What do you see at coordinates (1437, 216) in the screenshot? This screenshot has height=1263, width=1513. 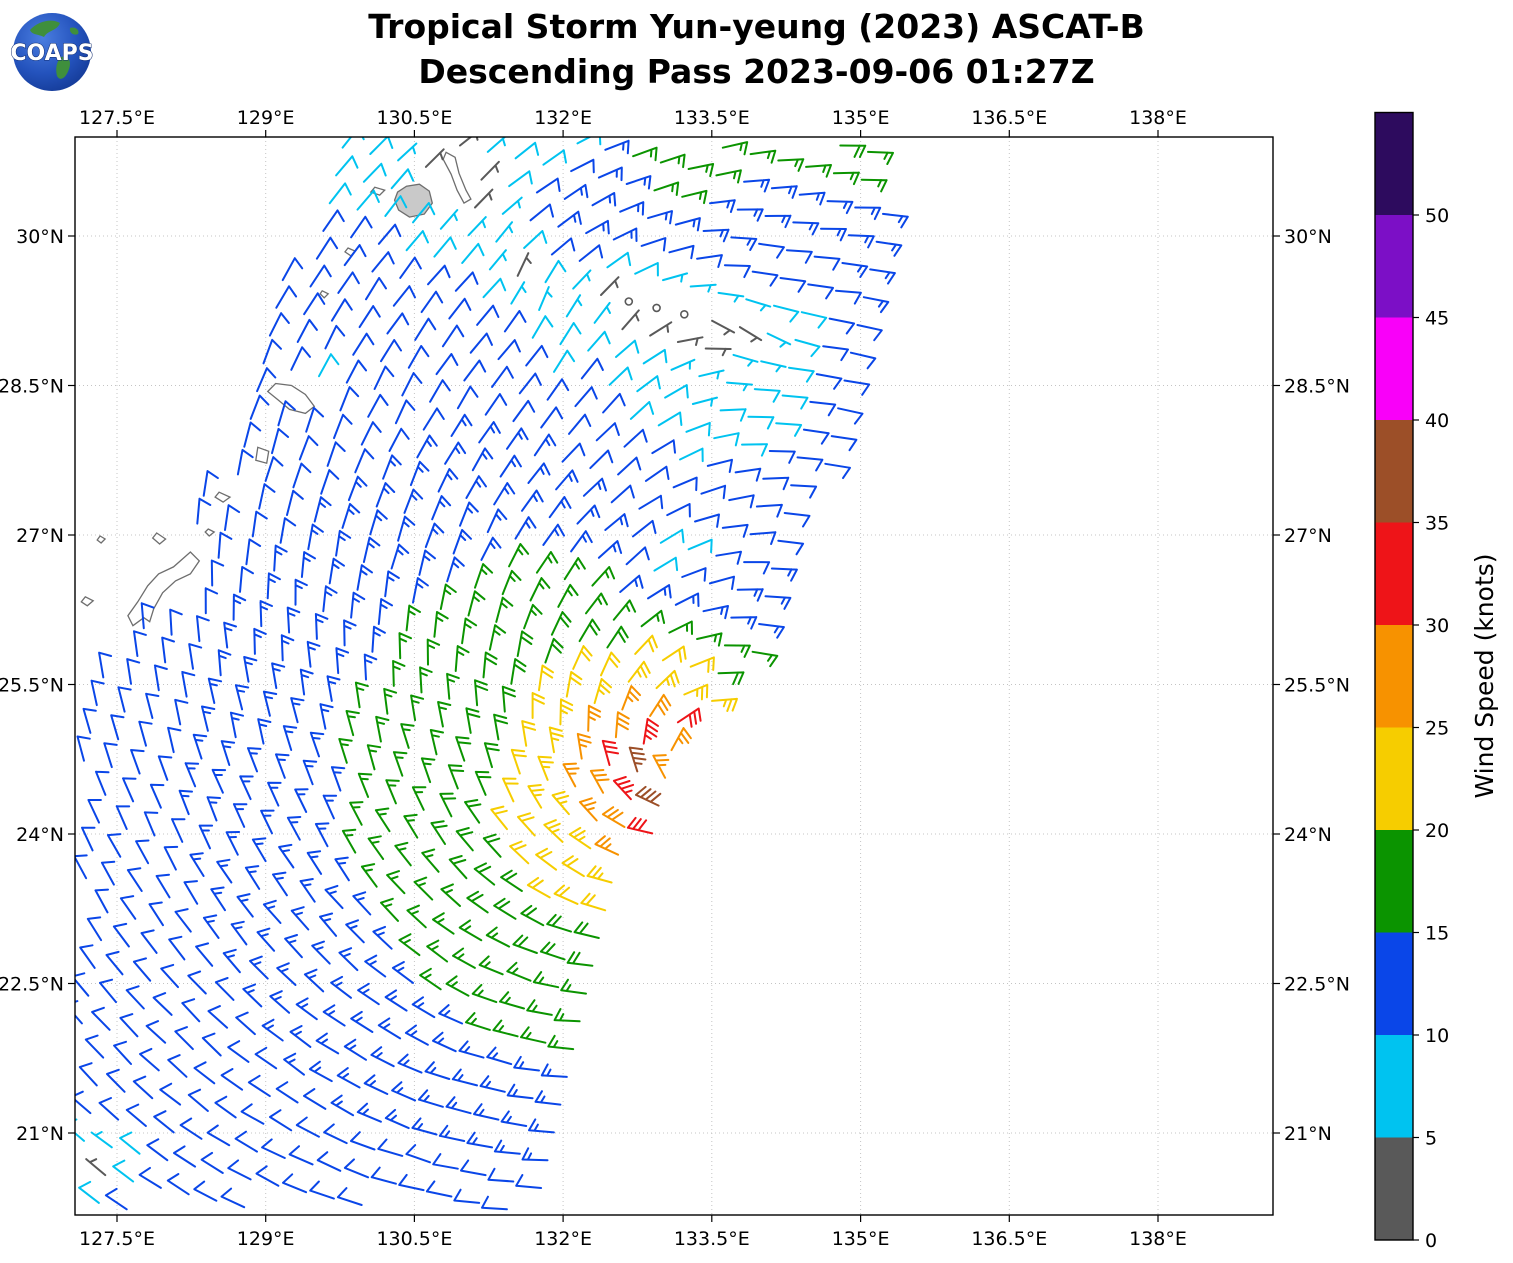 I see `svg-text: 50` at bounding box center [1437, 216].